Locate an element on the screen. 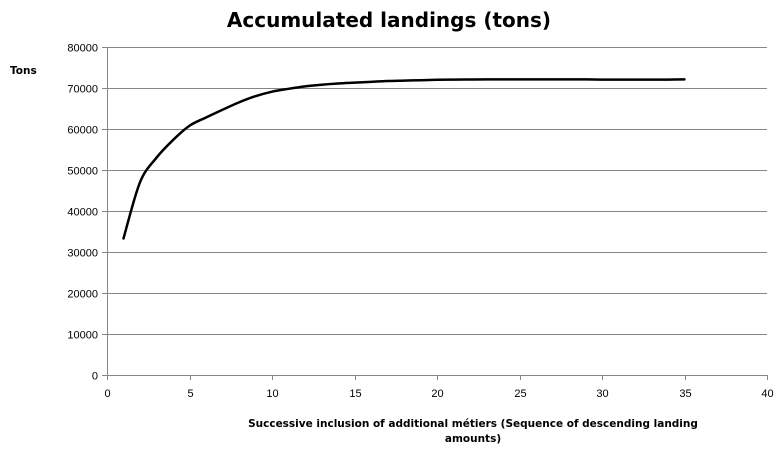  y-tick-label: 60000 is located at coordinates (82, 131).